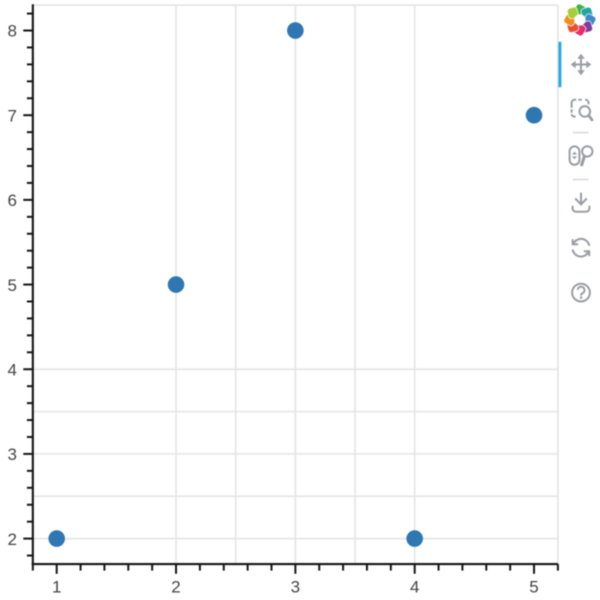  Describe the element at coordinates (12, 31) in the screenshot. I see `svg-text: 8` at that location.